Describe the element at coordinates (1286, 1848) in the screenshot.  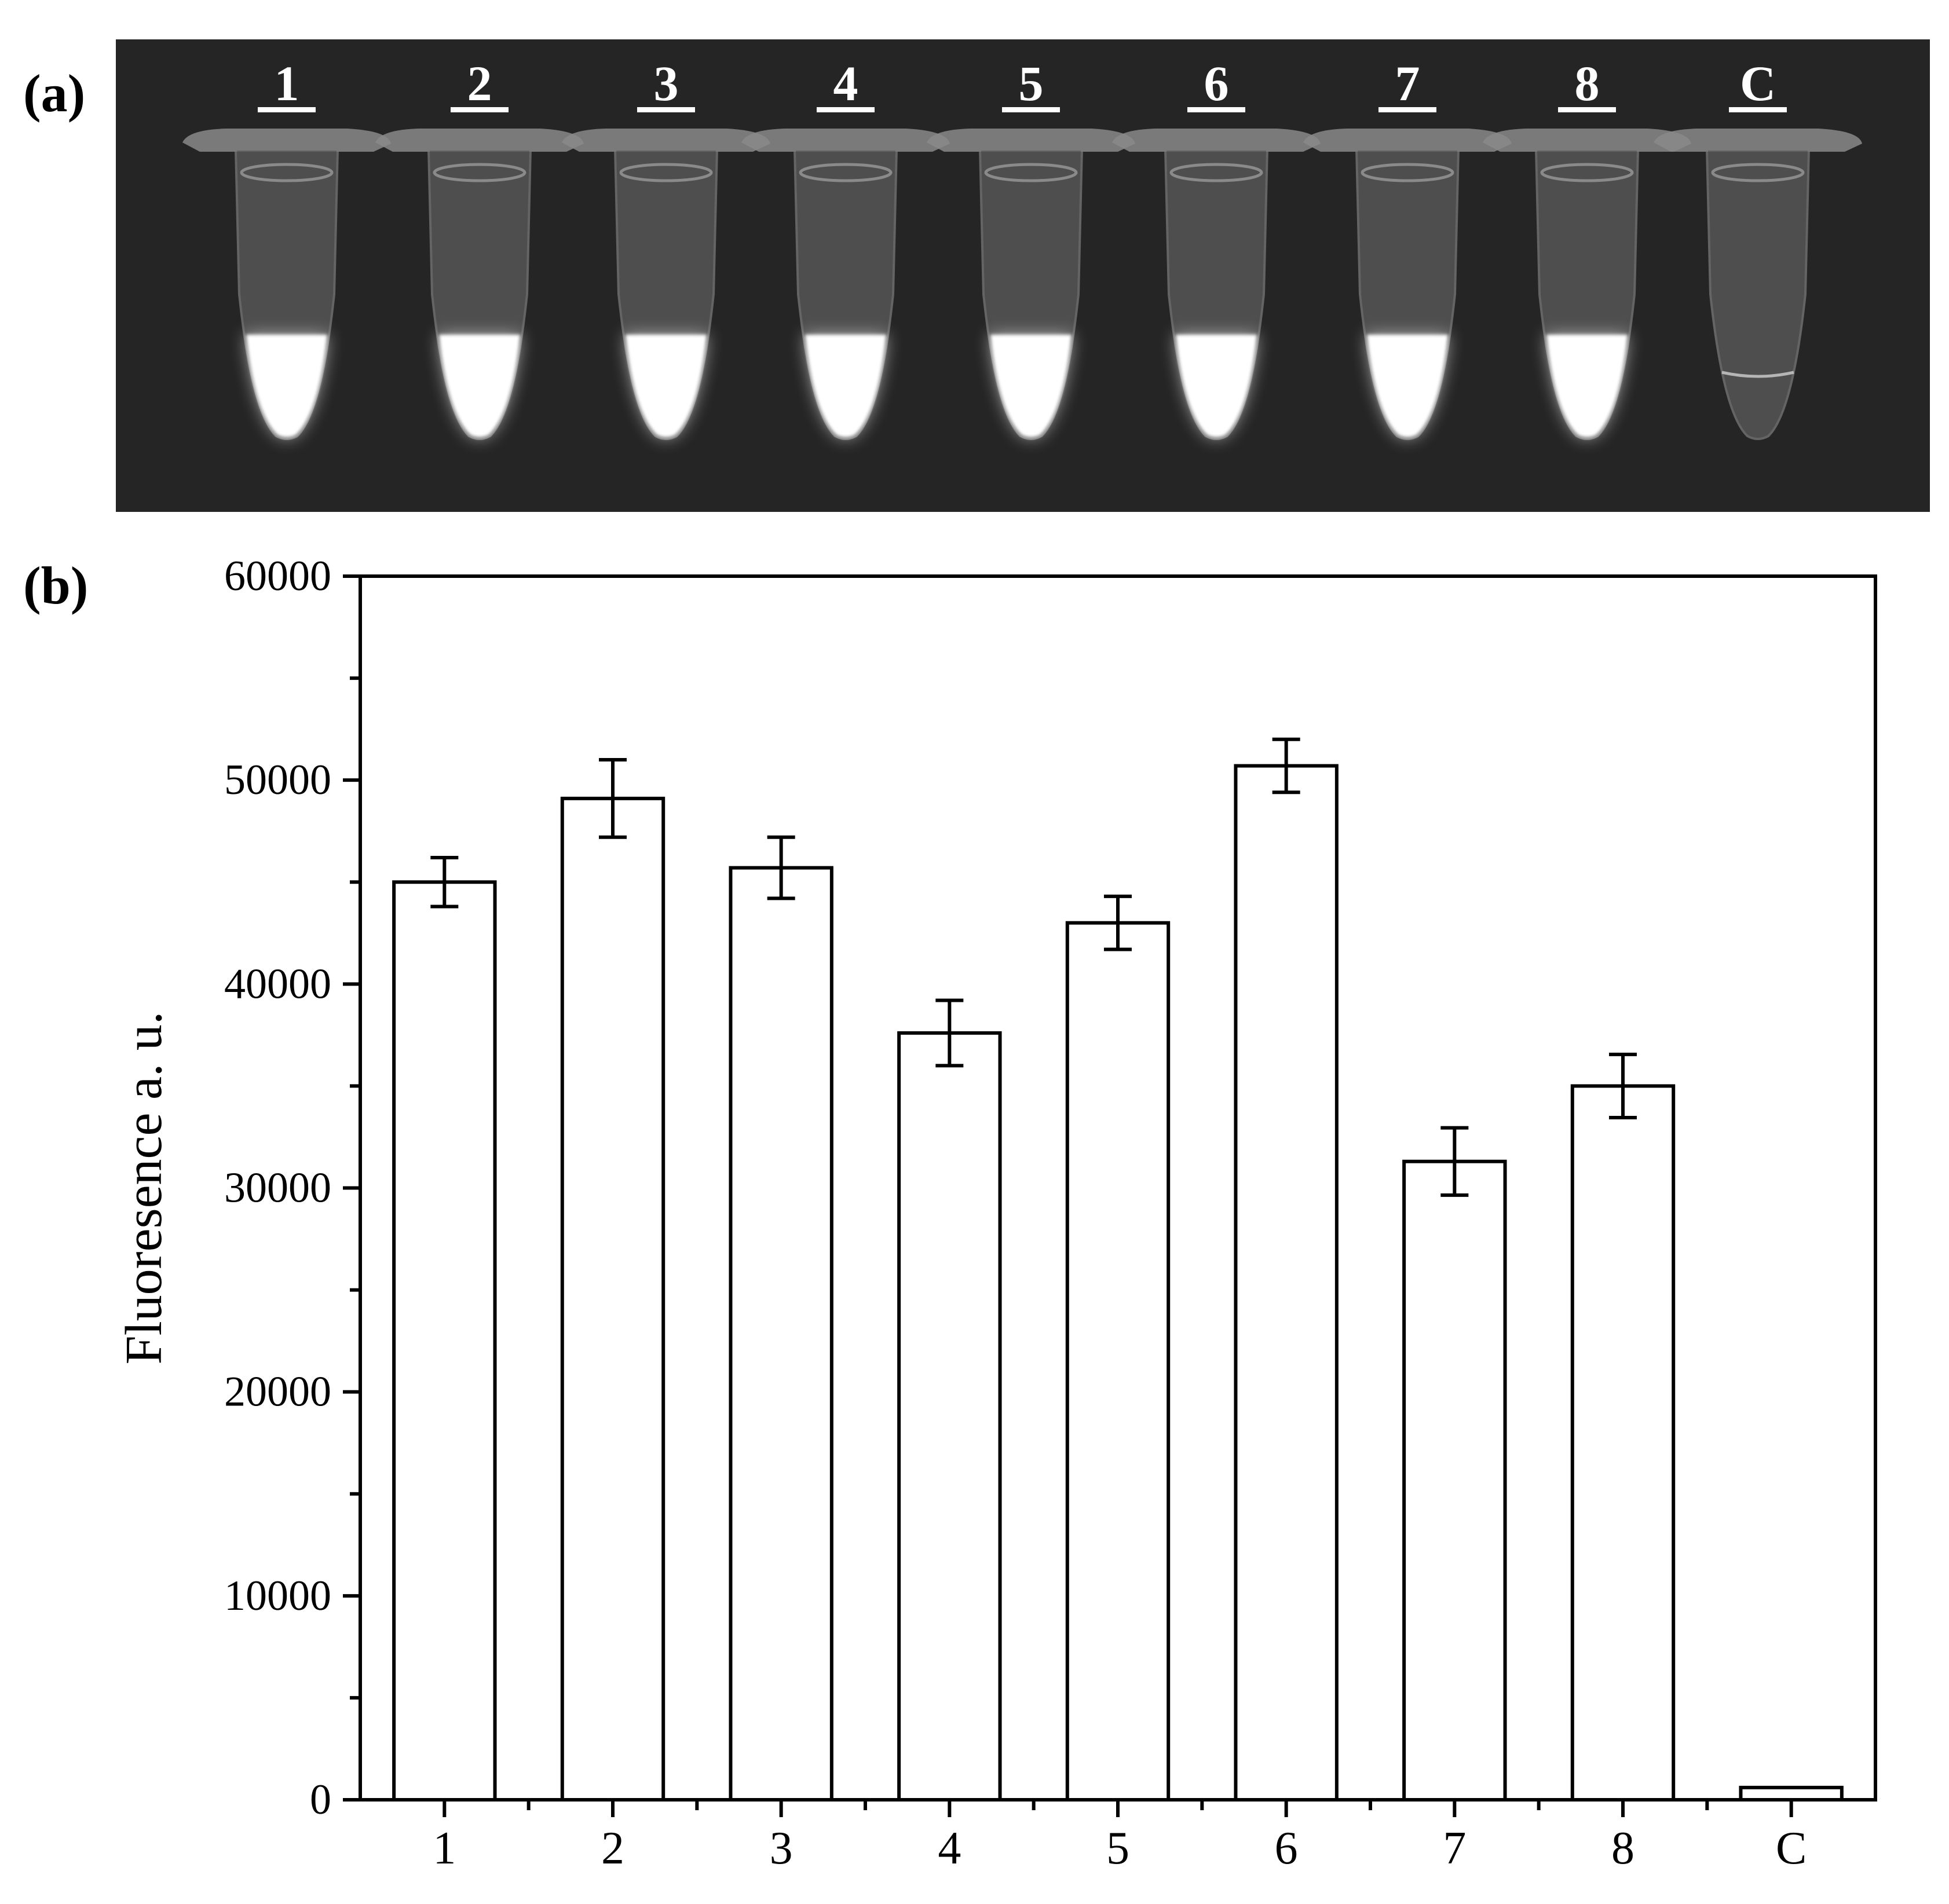
I see `x-tick-label: 6` at that location.